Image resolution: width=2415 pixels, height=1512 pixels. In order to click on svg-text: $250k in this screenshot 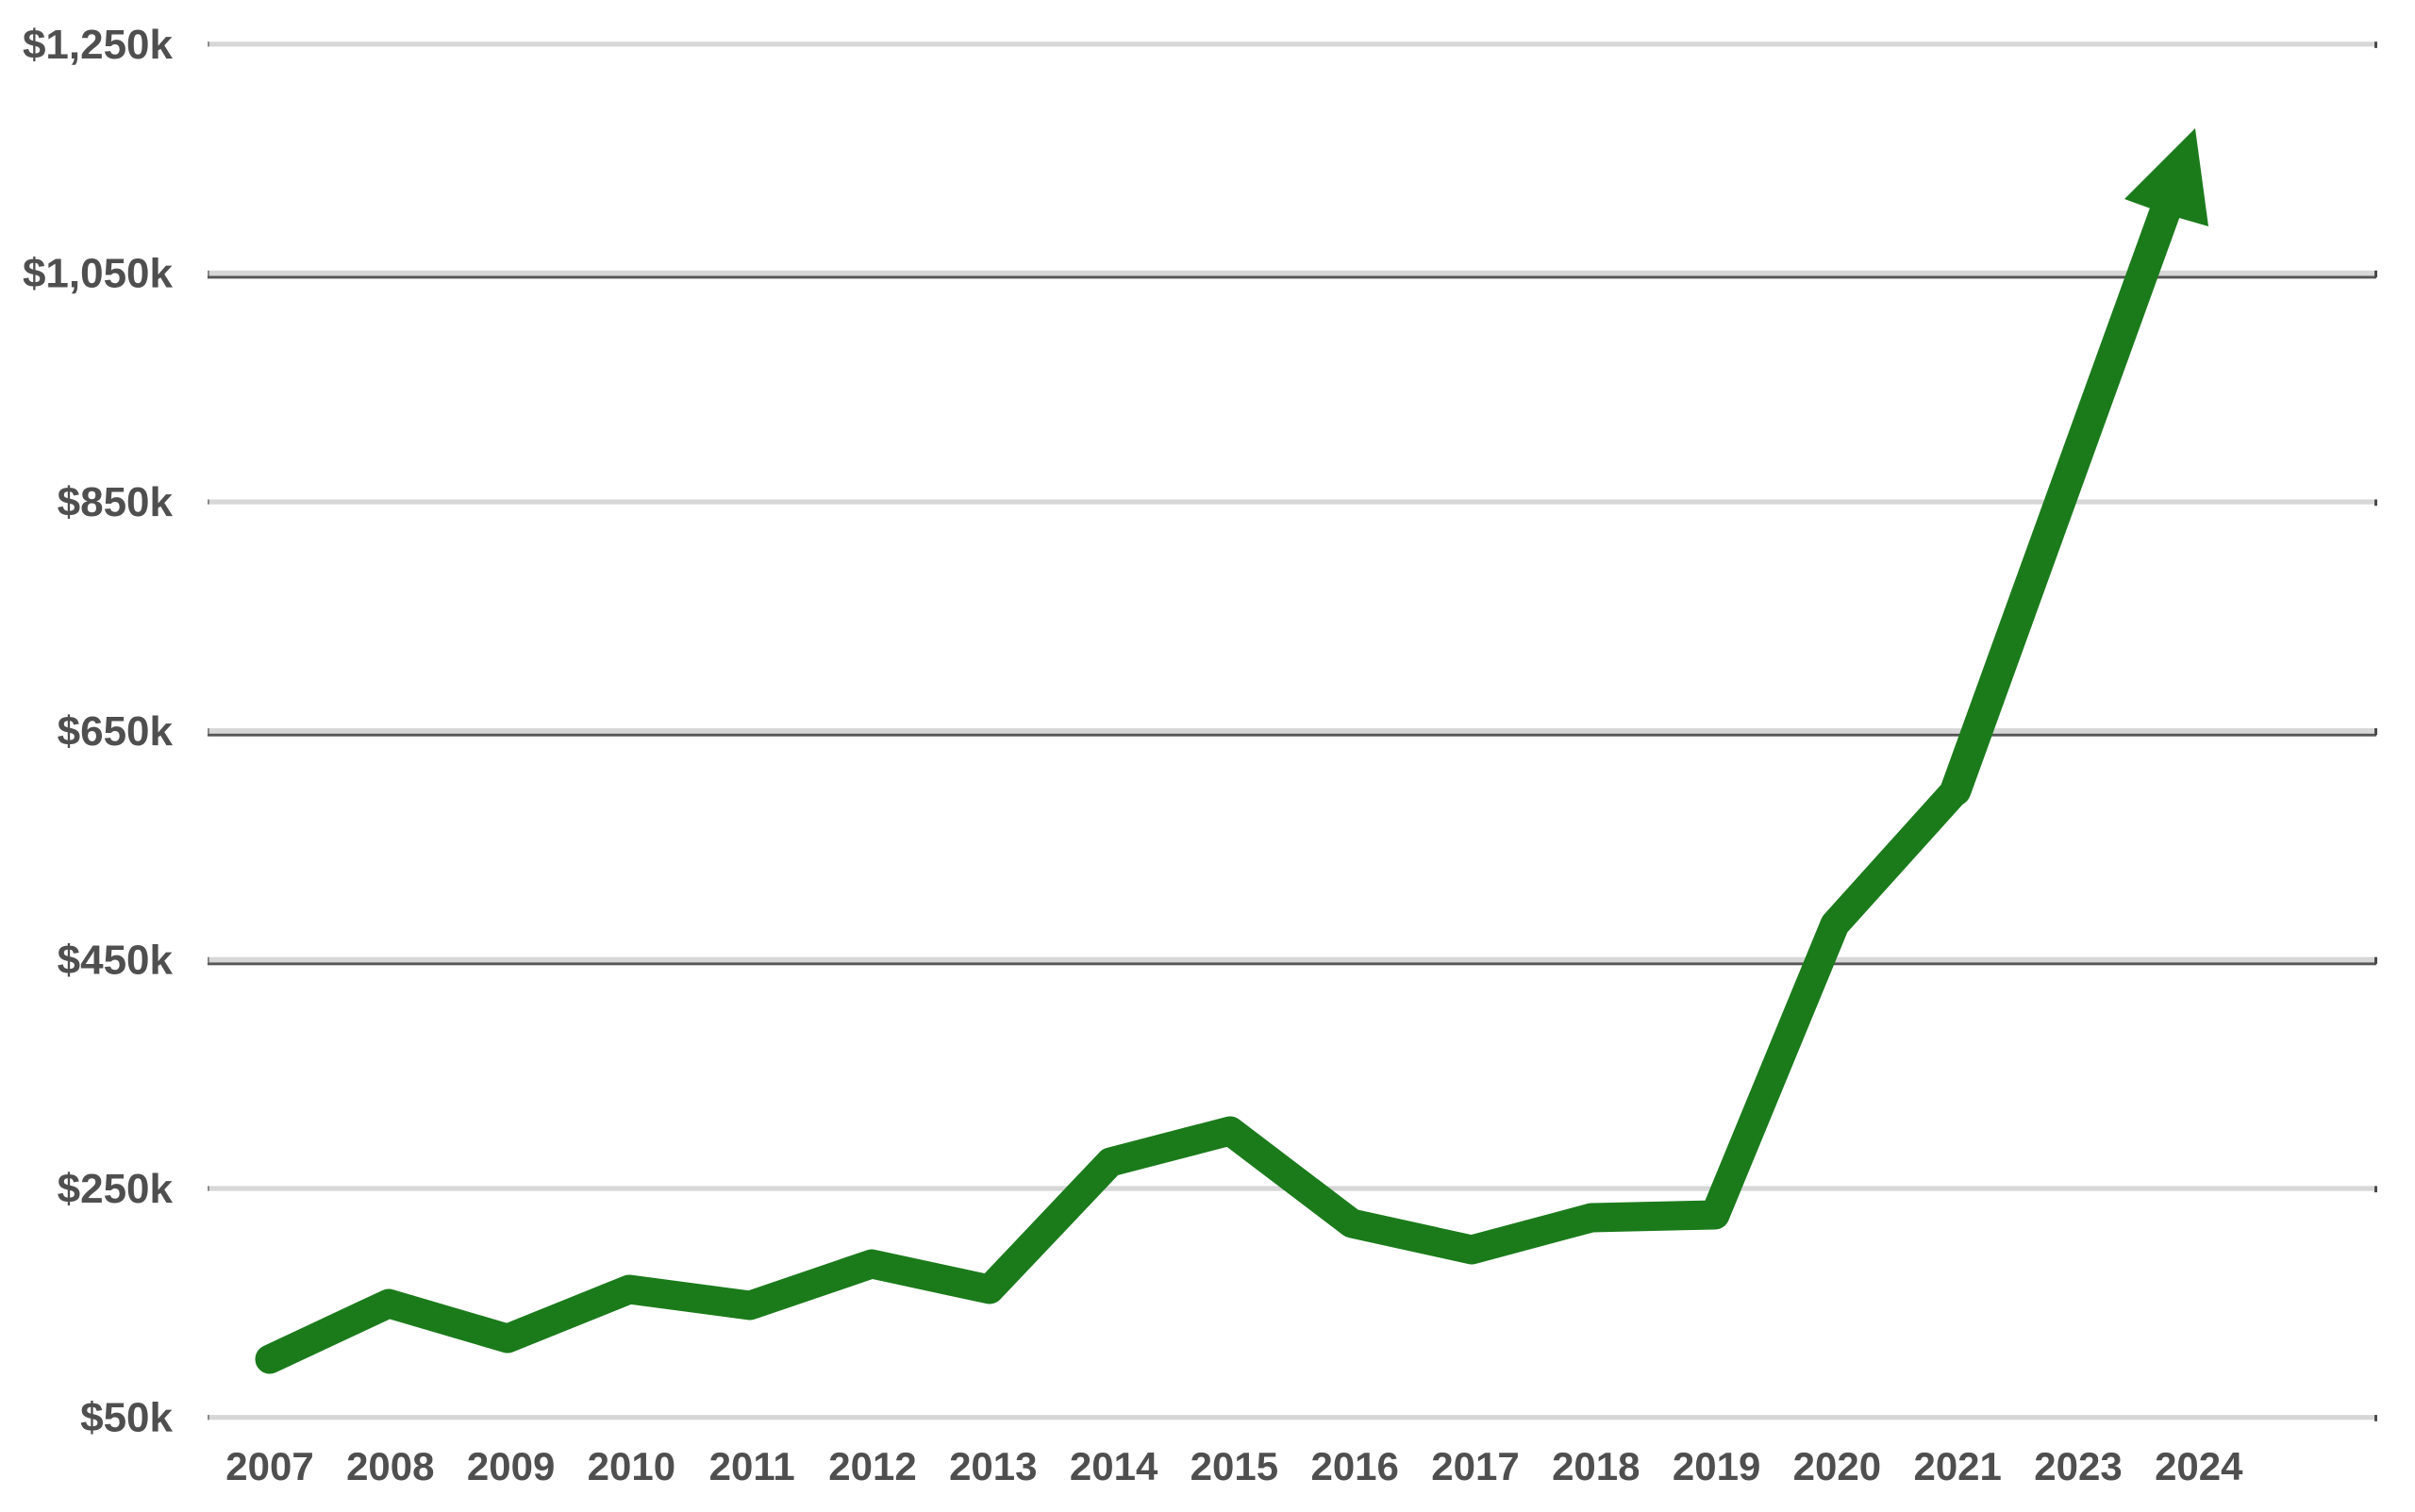, I will do `click(116, 1189)`.